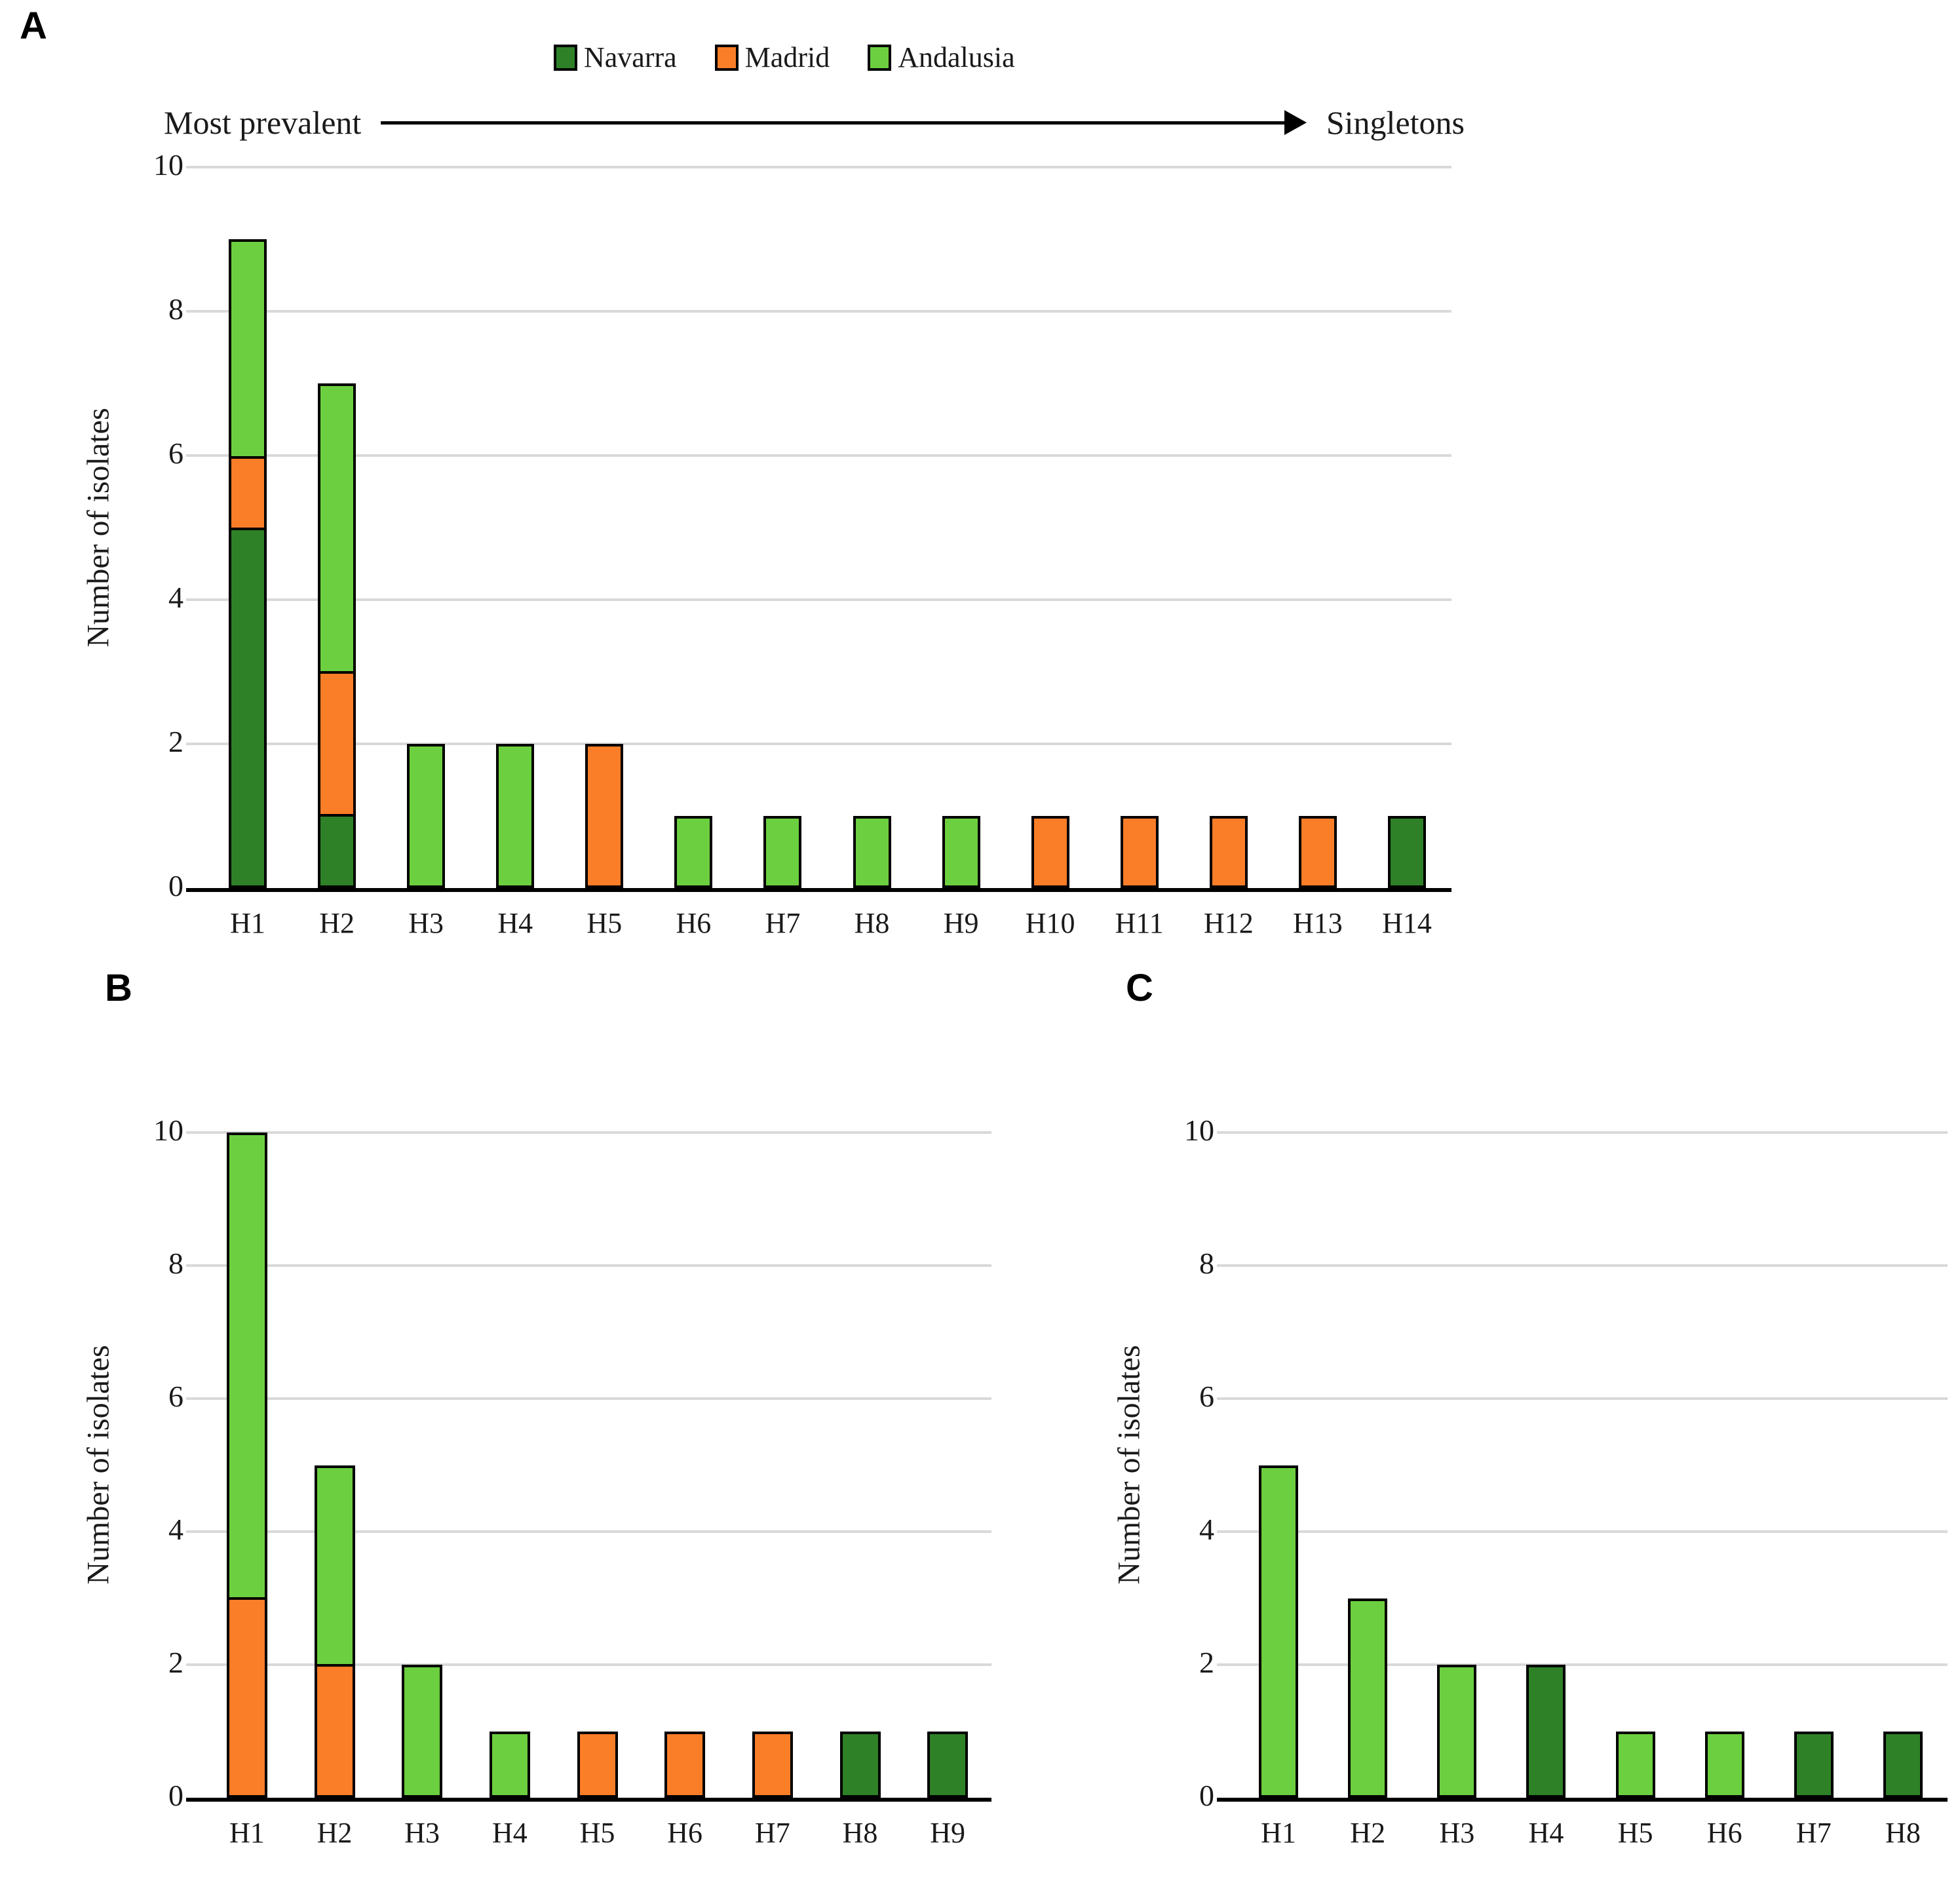 The image size is (1960, 1879). What do you see at coordinates (1395, 122) in the screenshot?
I see `annotation-right-text: Singletons` at bounding box center [1395, 122].